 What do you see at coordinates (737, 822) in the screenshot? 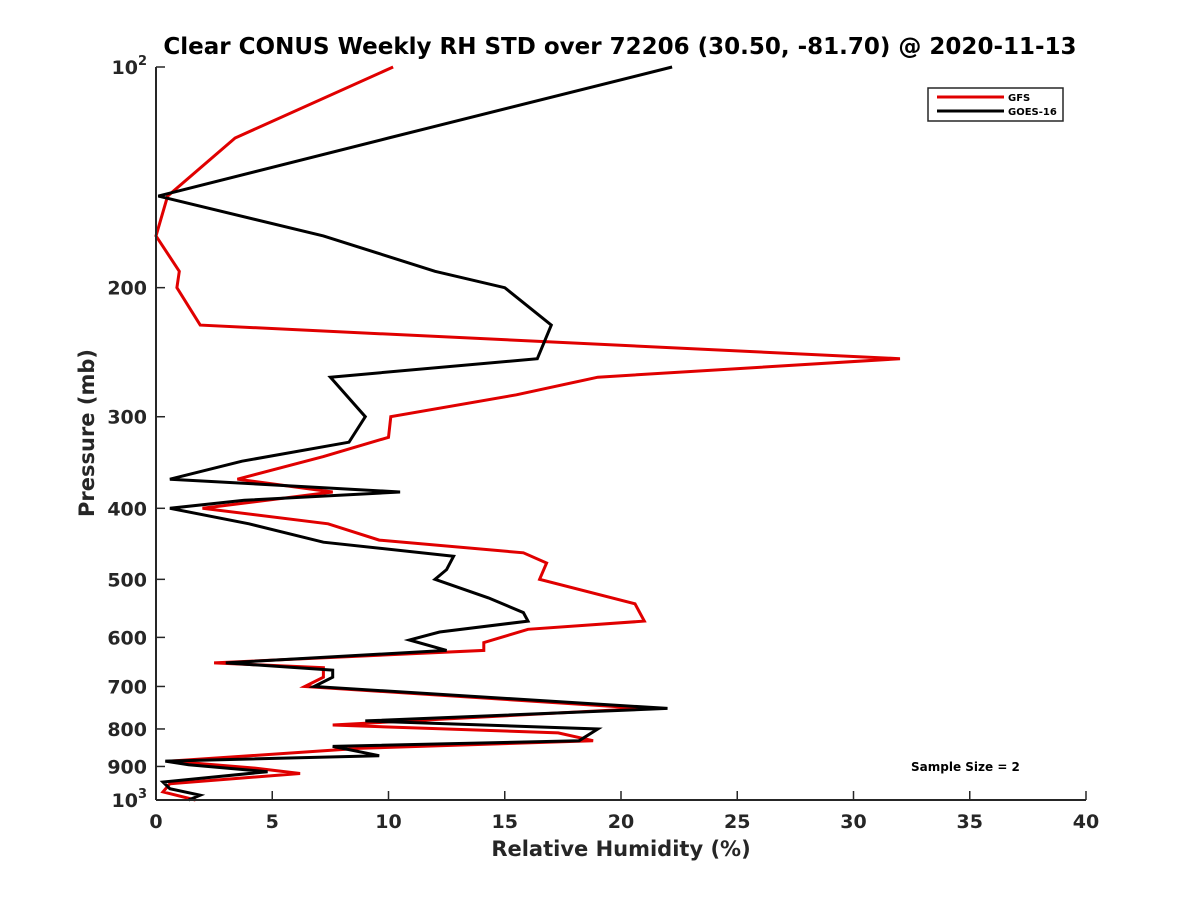
I see `x-tick-label: 25` at bounding box center [737, 822].